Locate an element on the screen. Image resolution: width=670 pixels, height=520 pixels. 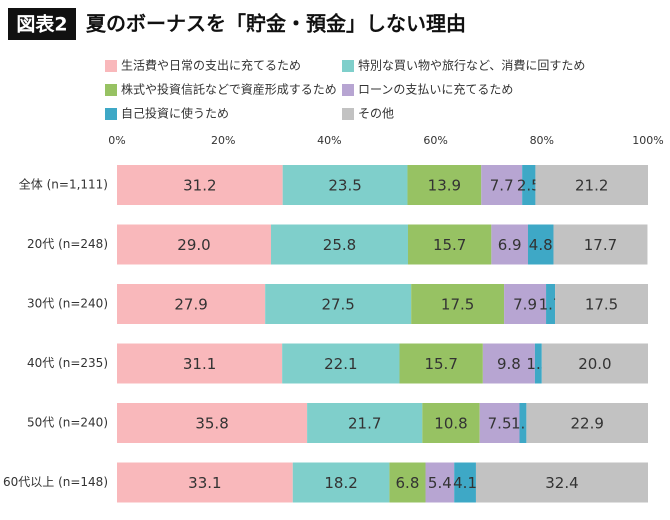
value-label: 7.9 is located at coordinates (525, 305).